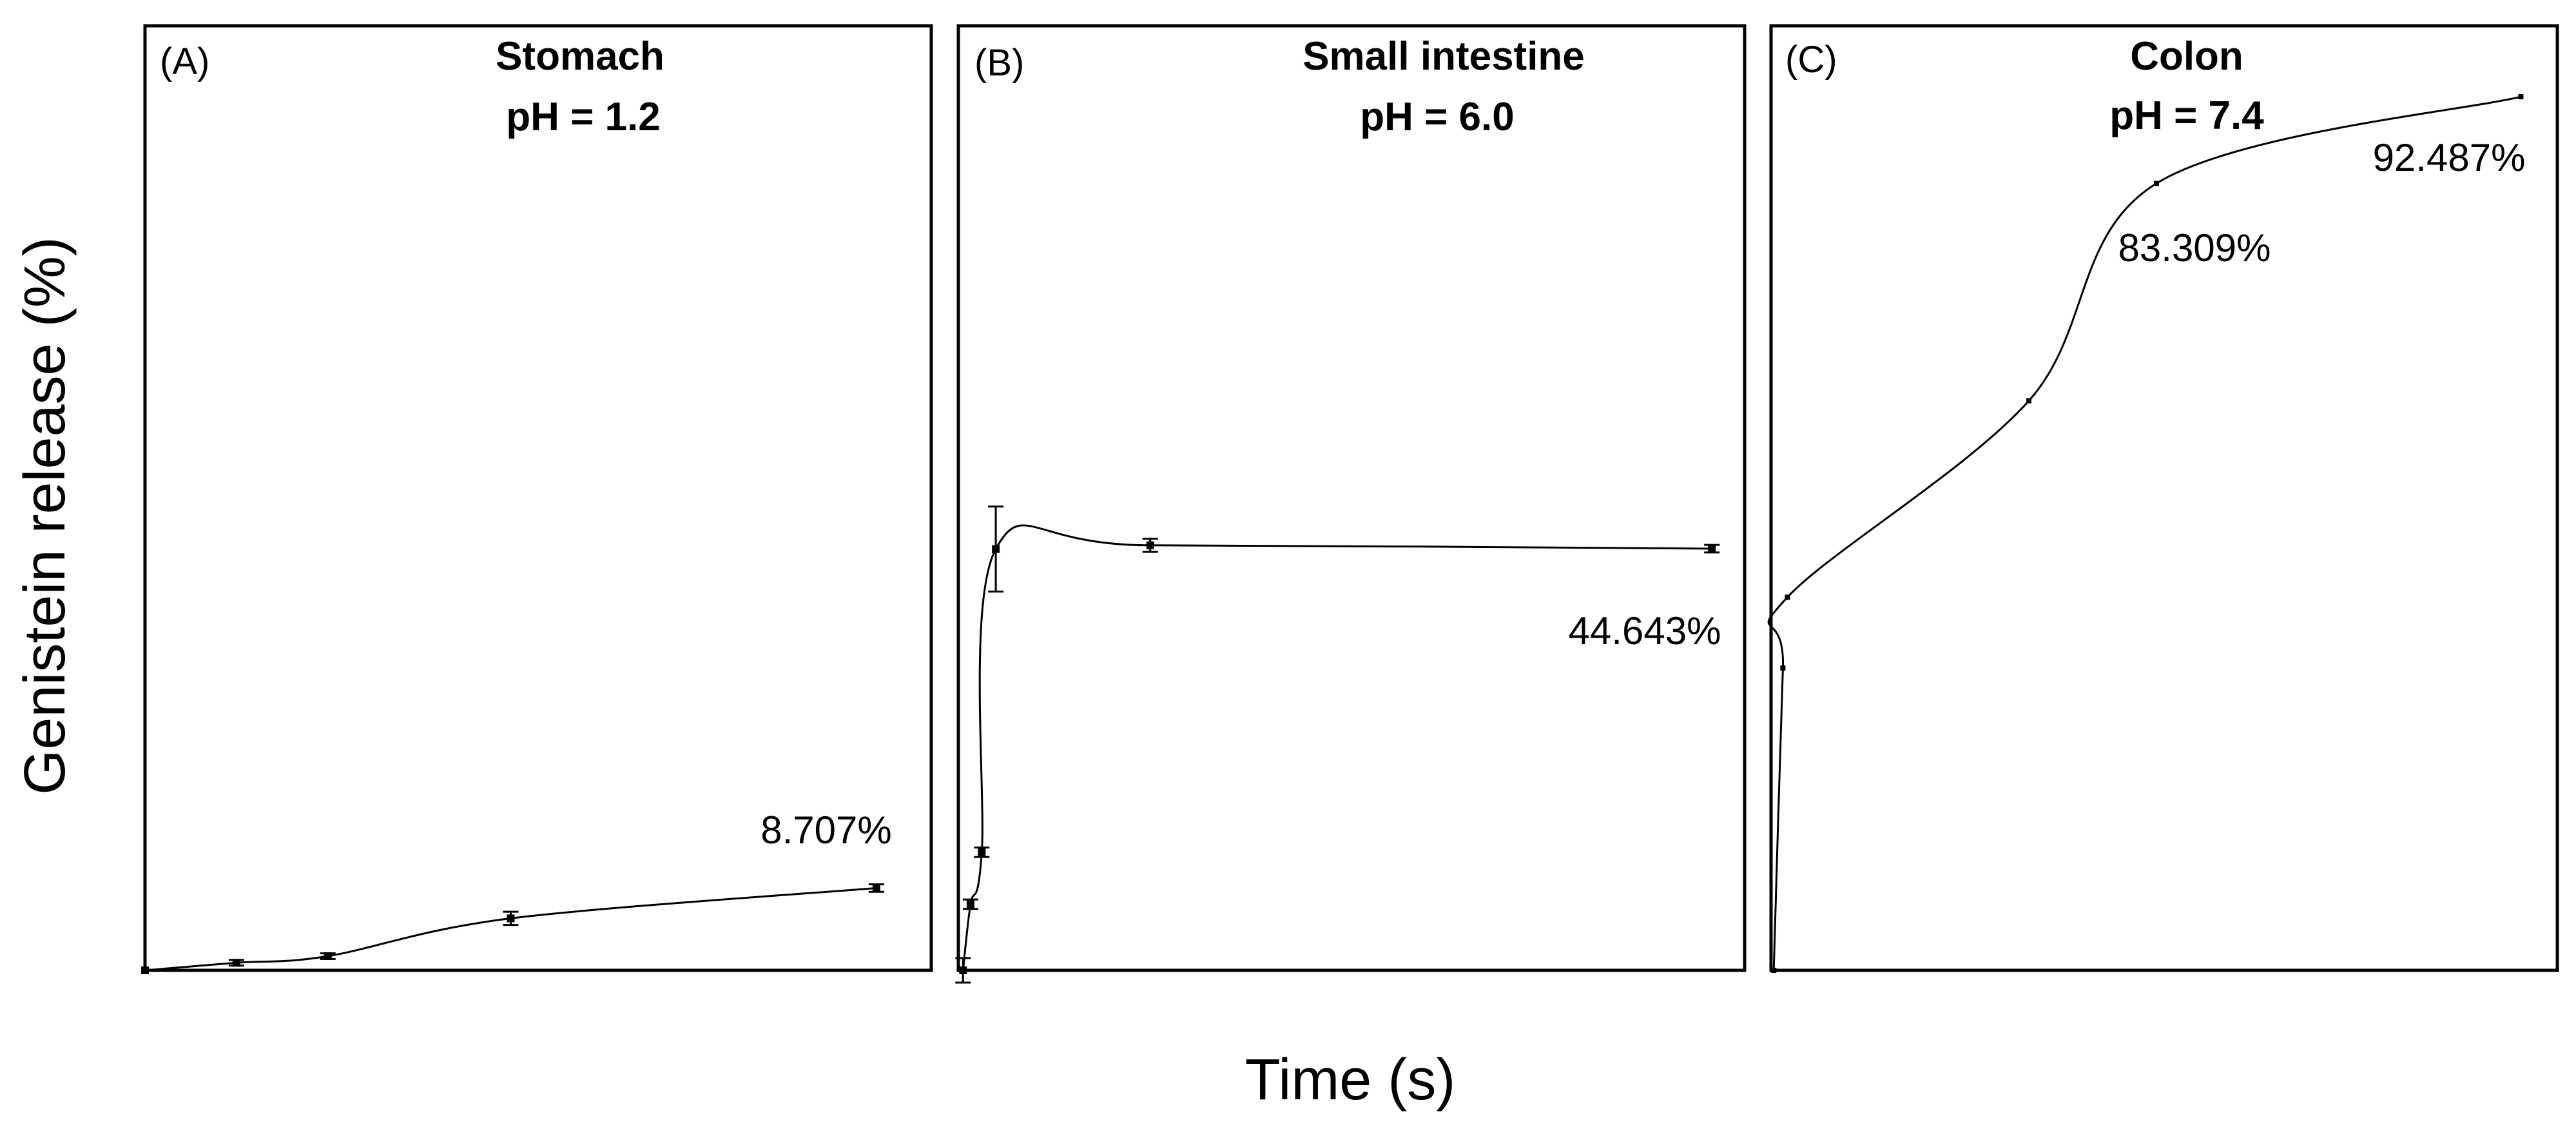  What do you see at coordinates (45, 515) in the screenshot?
I see `y-axis-title: Genistein release (%)` at bounding box center [45, 515].